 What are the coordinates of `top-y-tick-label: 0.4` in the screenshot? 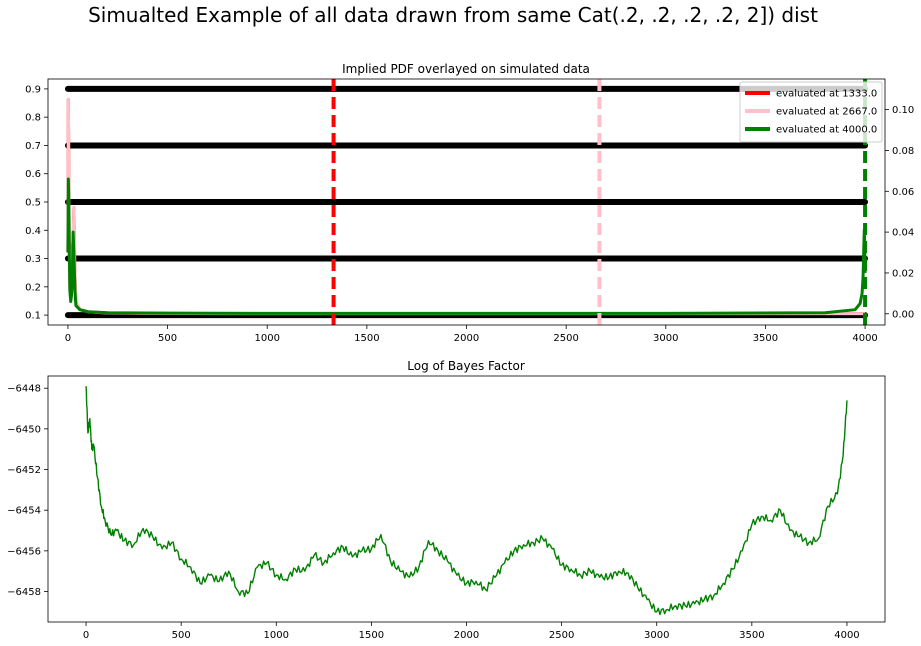 It's located at (33, 231).